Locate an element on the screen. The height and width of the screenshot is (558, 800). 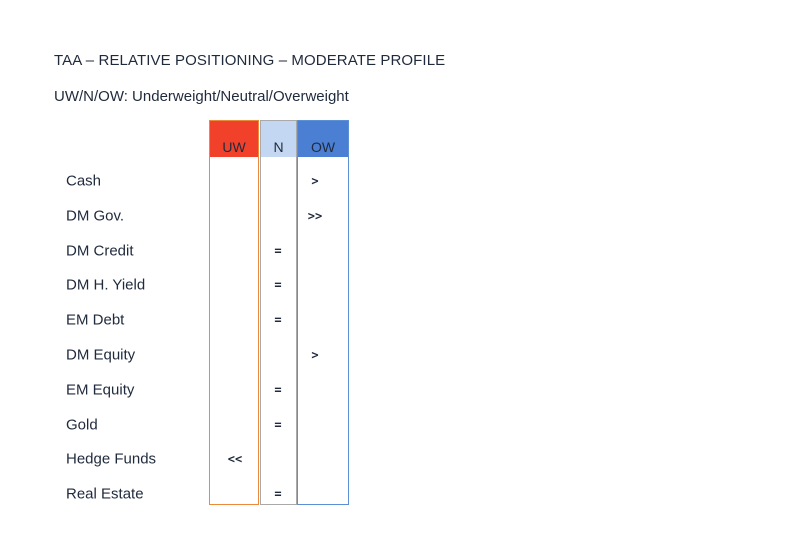
position-mark: >> is located at coordinates (315, 215).